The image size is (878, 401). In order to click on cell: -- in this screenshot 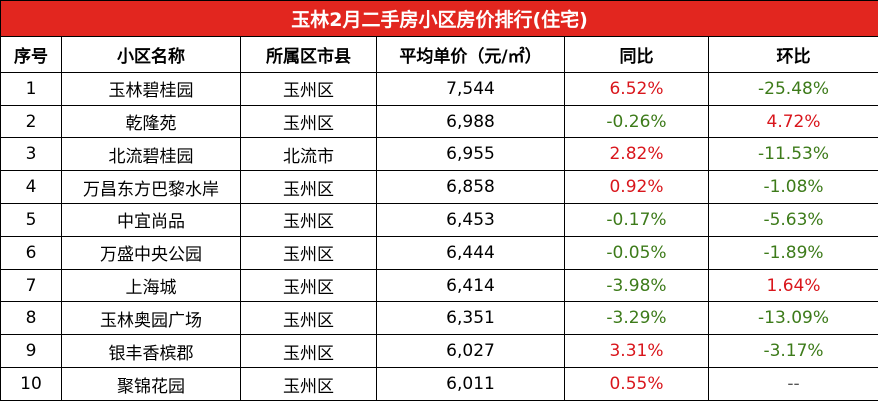, I will do `click(792, 384)`.